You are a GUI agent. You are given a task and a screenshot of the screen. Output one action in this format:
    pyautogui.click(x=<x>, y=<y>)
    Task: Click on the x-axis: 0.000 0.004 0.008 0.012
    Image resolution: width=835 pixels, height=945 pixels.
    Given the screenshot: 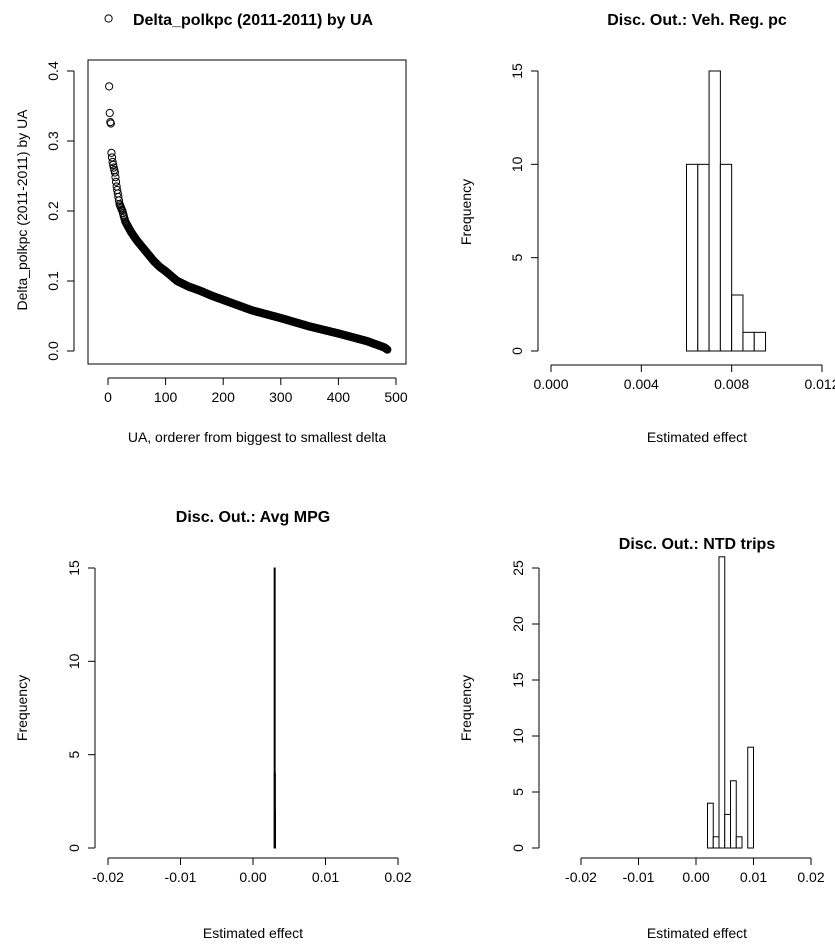 What is the action you would take?
    pyautogui.click(x=684, y=378)
    